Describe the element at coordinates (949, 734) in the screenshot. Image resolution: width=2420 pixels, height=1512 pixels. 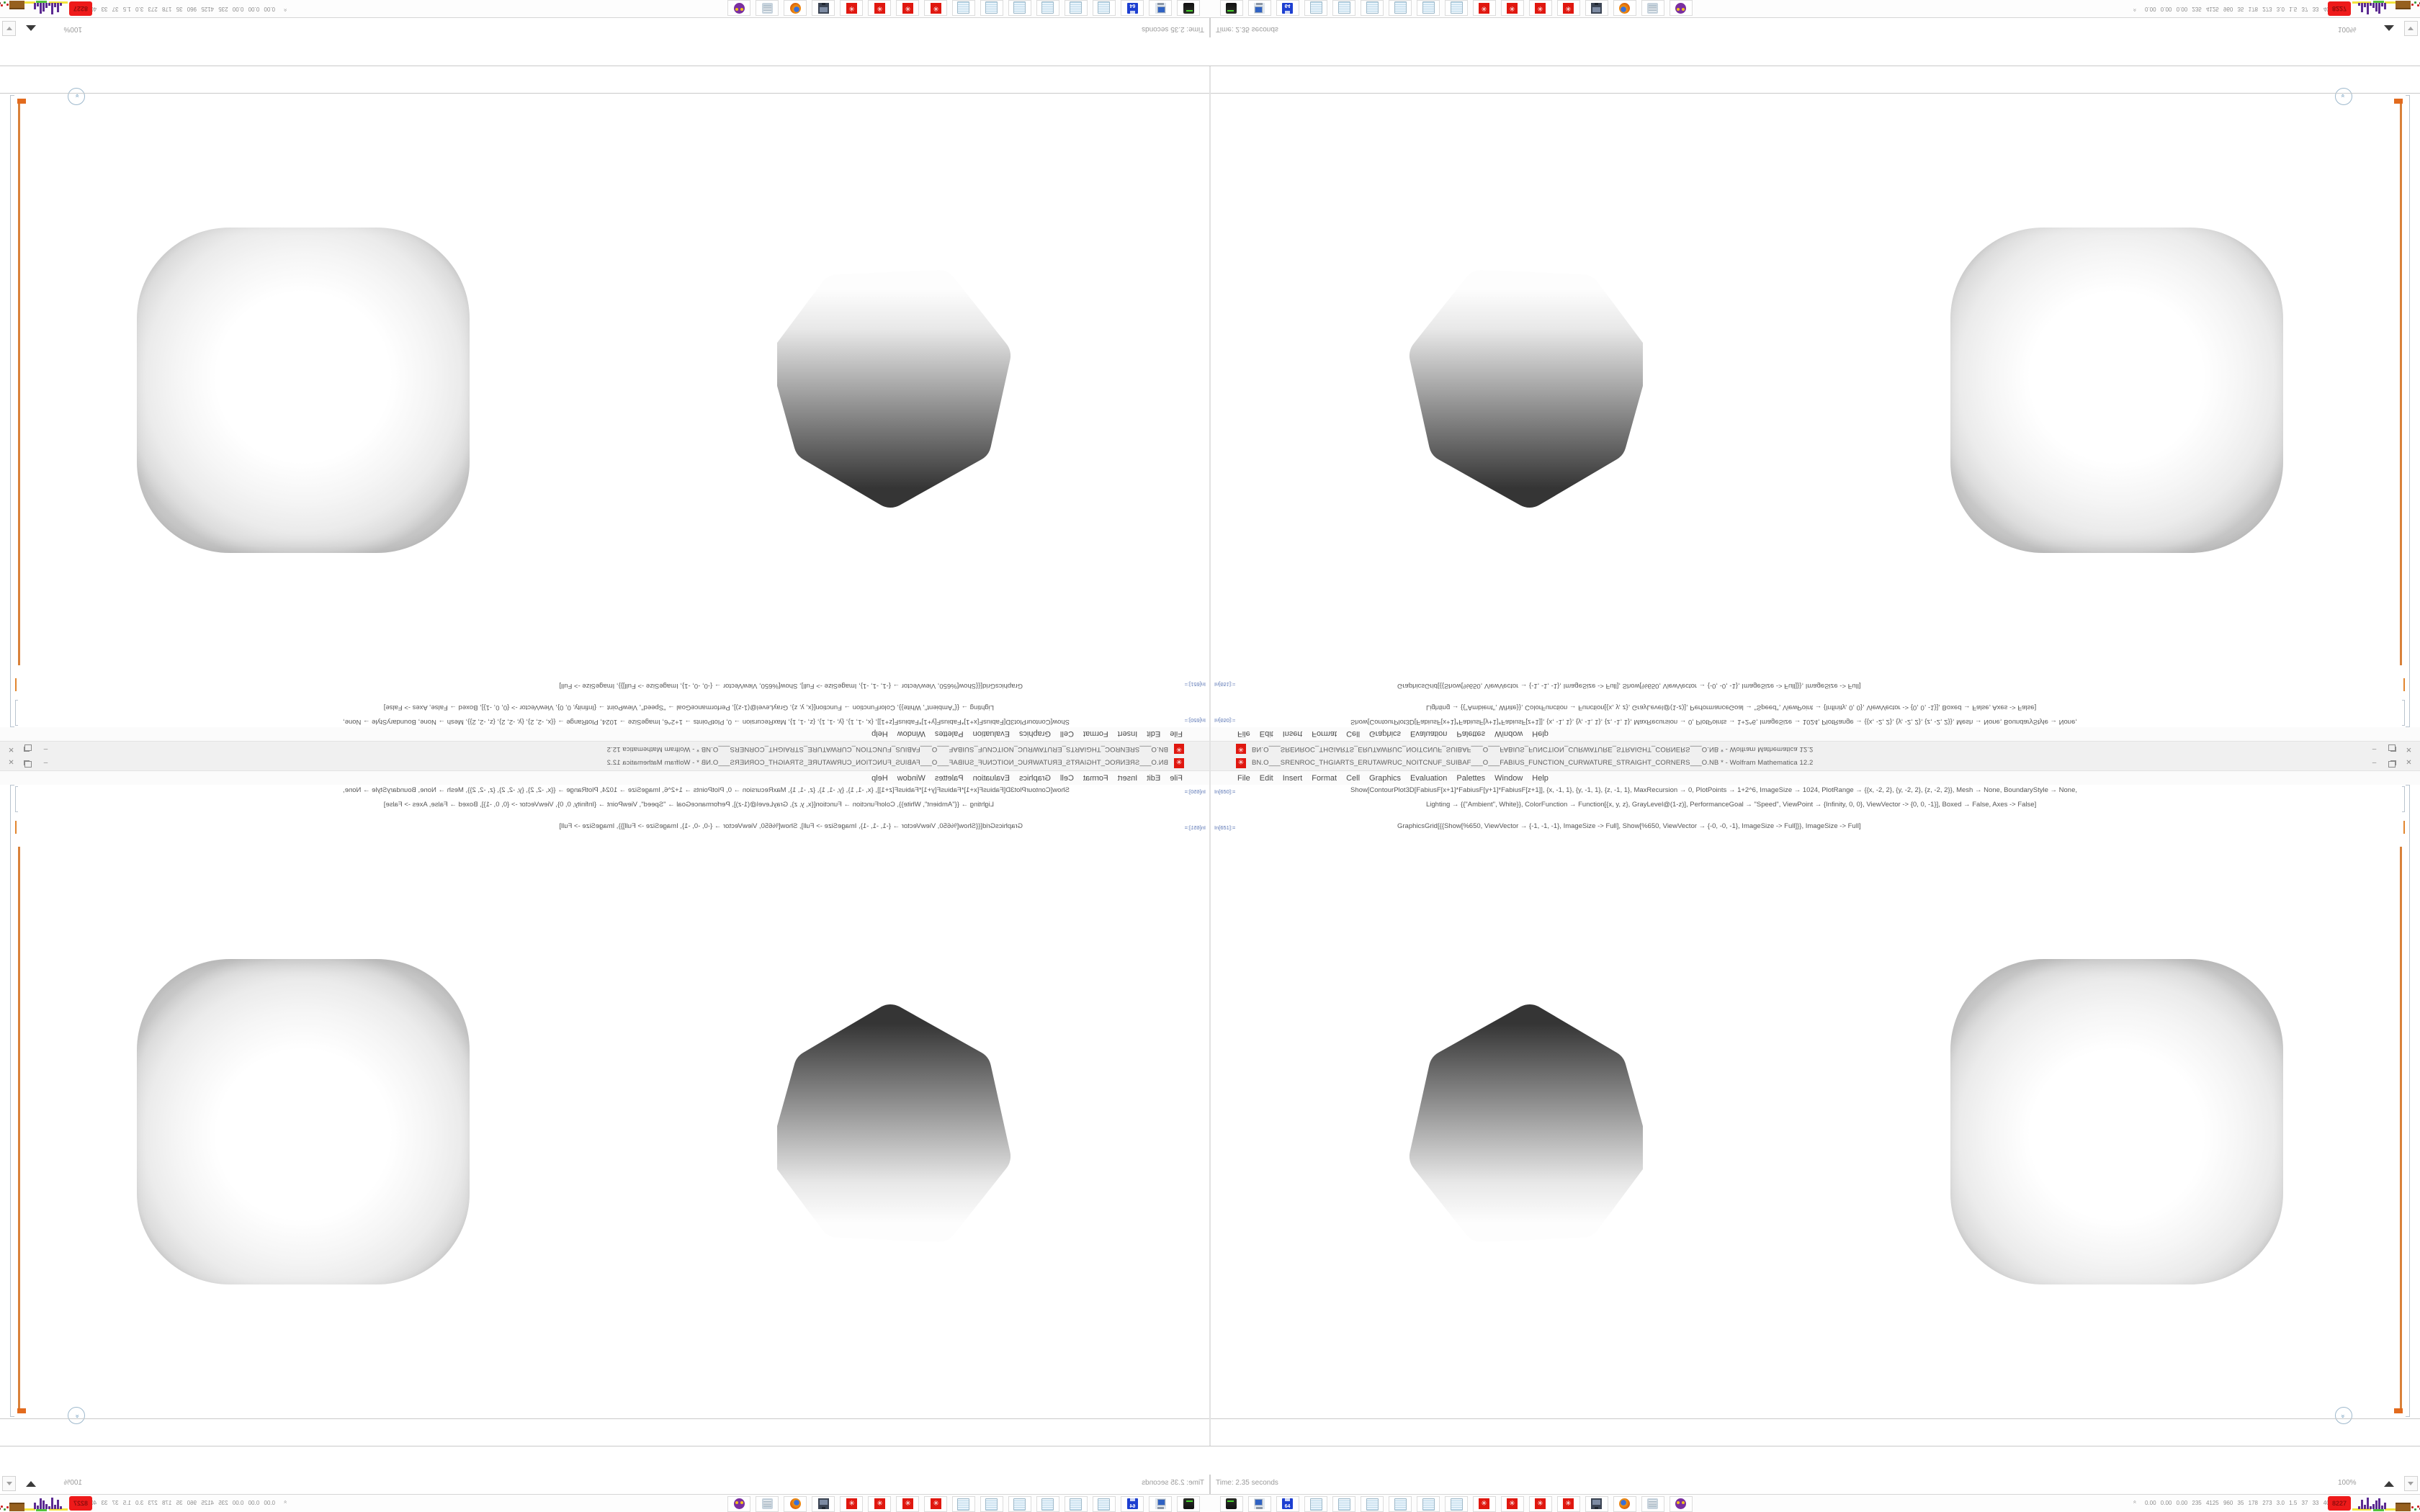
I see `menu-palettes: Palettes` at that location.